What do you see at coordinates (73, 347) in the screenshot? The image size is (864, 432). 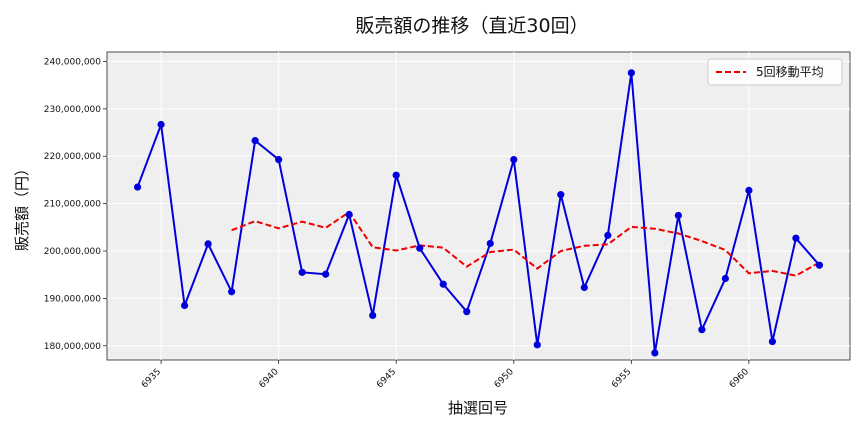 I see `y-tick-label: 180,000,000` at bounding box center [73, 347].